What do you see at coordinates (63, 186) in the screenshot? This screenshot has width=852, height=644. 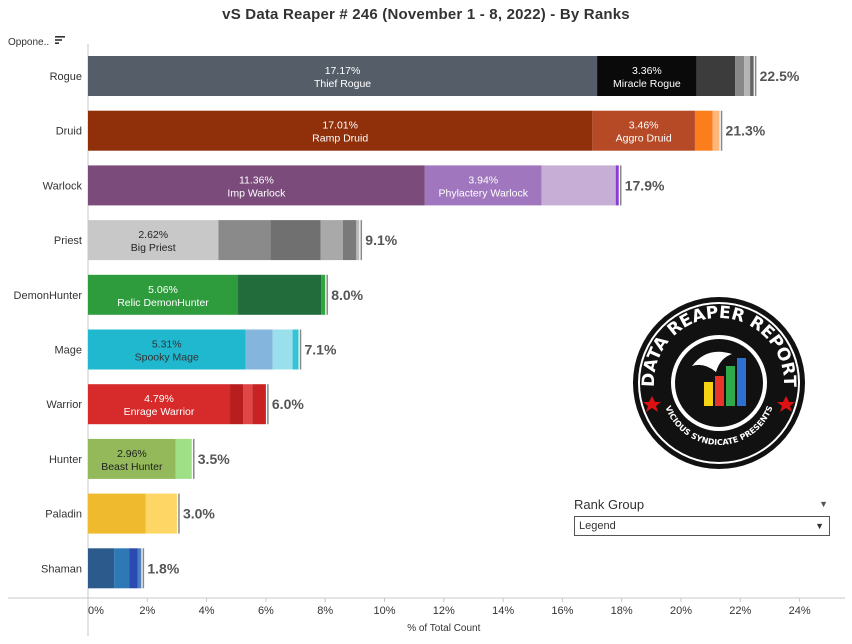 I see `category-label: Warlock` at bounding box center [63, 186].